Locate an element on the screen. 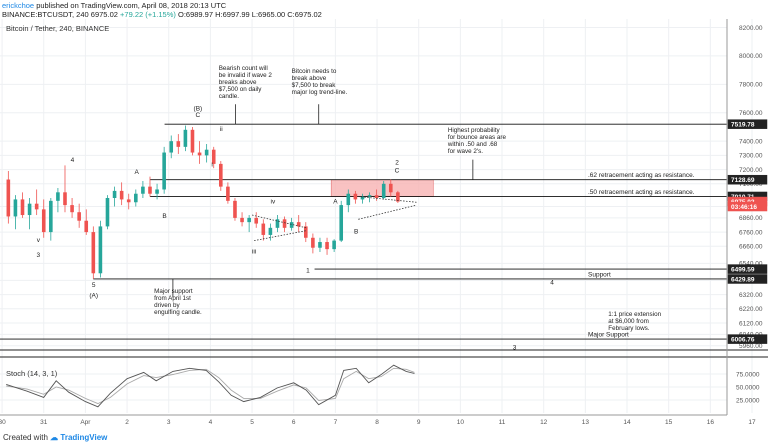 The width and height of the screenshot is (768, 445). x-tick-label: 5 is located at coordinates (252, 422).